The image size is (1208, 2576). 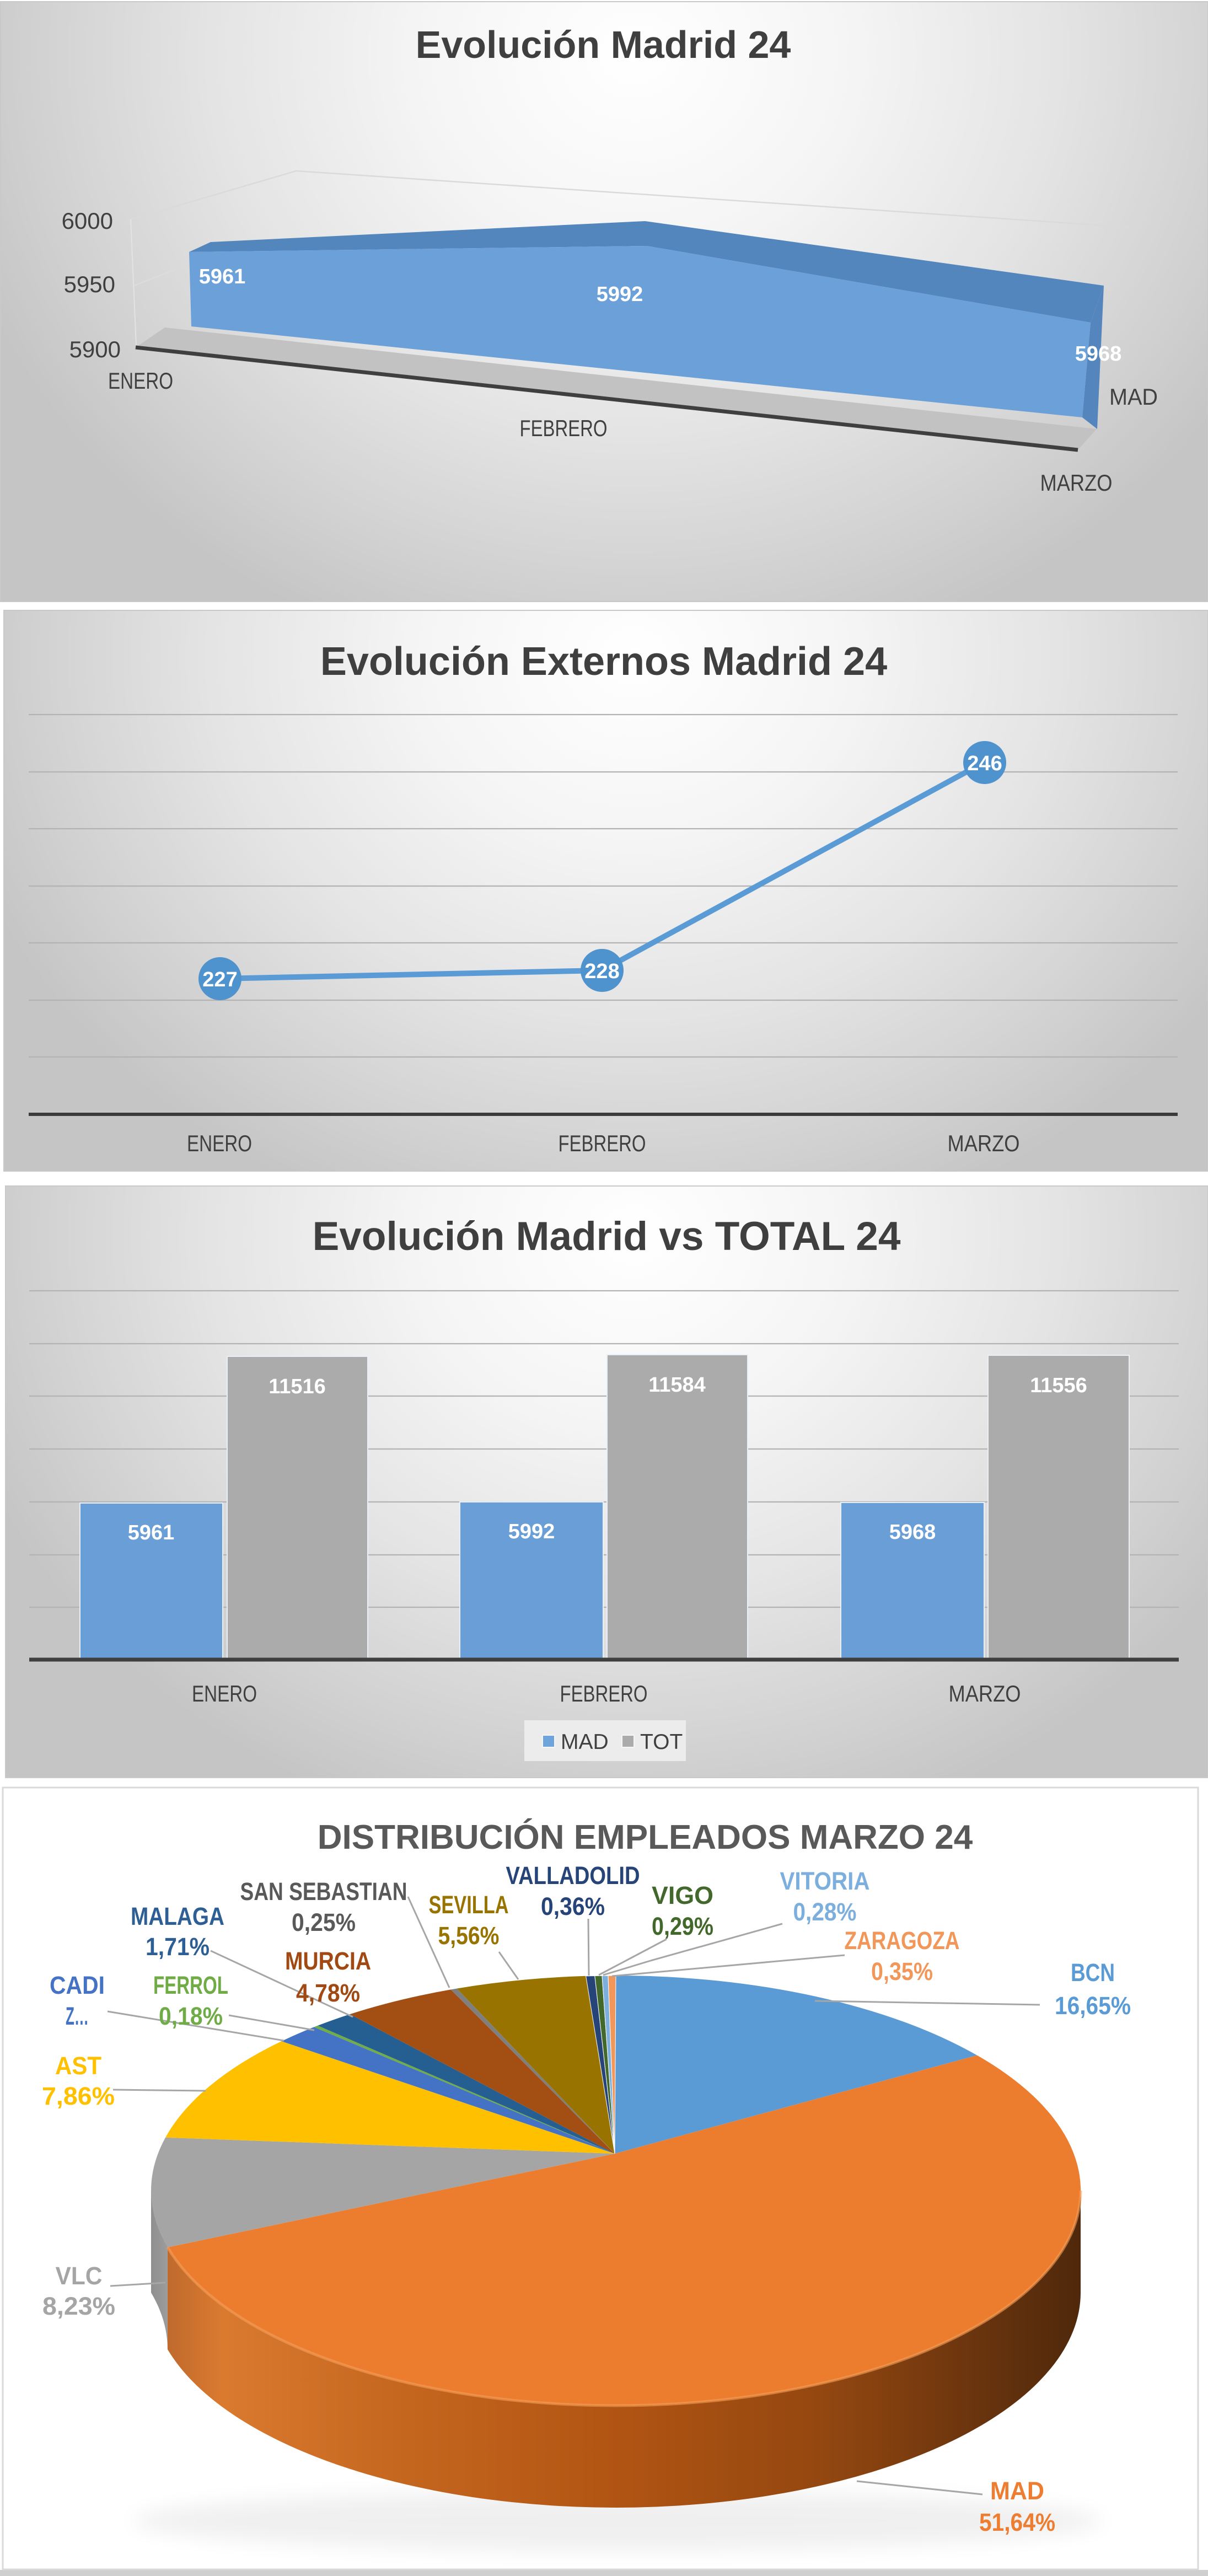 I want to click on svg-text: AST, so click(x=78, y=2066).